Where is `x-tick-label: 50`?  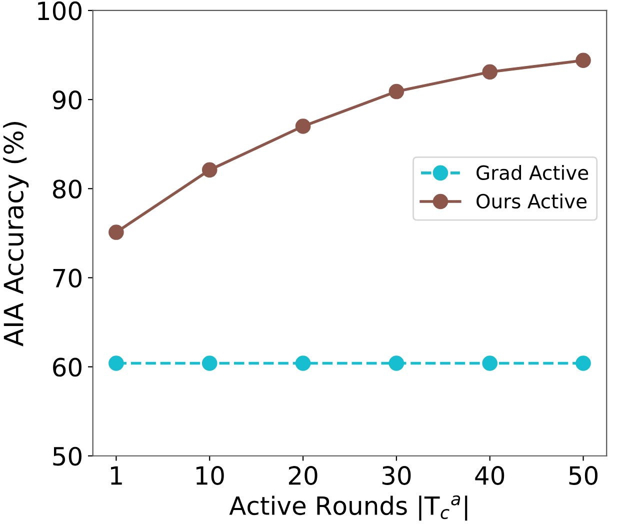
x-tick-label: 50 is located at coordinates (583, 475).